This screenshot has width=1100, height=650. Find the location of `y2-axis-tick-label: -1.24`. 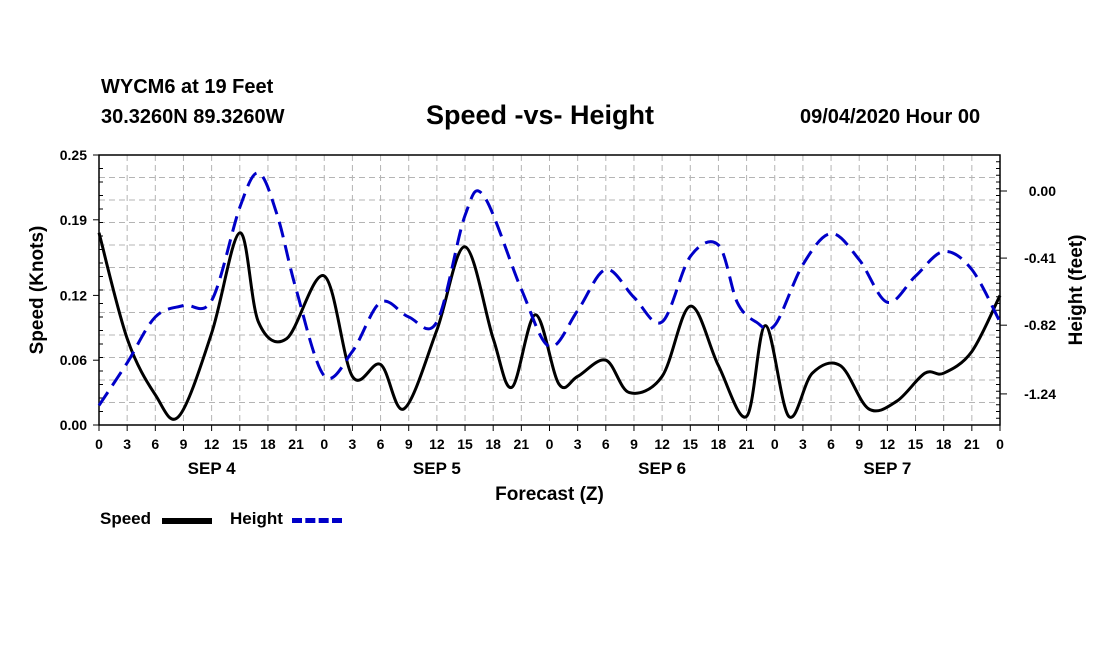

y2-axis-tick-label: -1.24 is located at coordinates (1040, 394).